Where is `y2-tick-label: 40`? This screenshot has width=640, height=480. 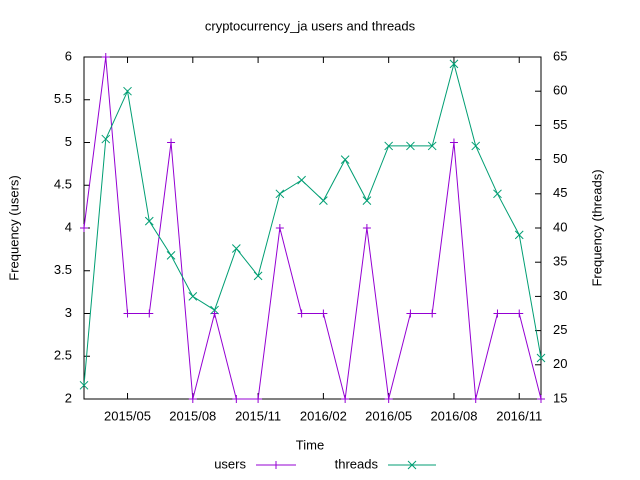
y2-tick-label: 40 is located at coordinates (560, 226).